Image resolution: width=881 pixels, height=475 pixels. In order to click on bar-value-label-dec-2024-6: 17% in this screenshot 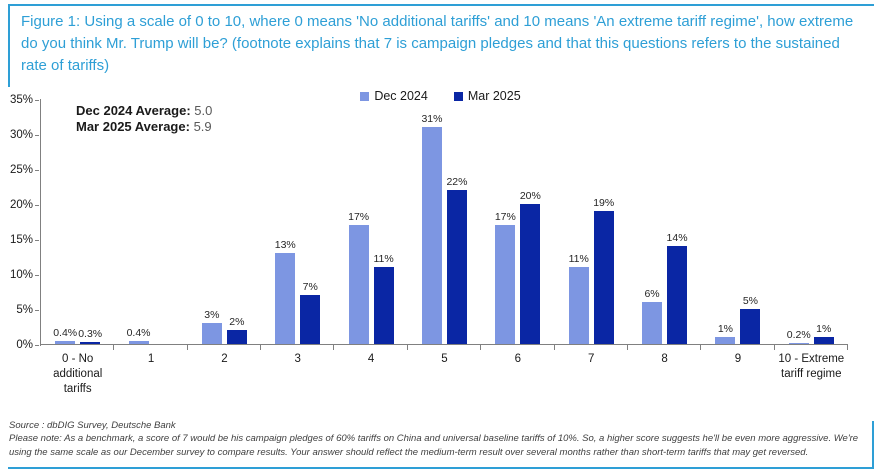, I will do `click(505, 217)`.